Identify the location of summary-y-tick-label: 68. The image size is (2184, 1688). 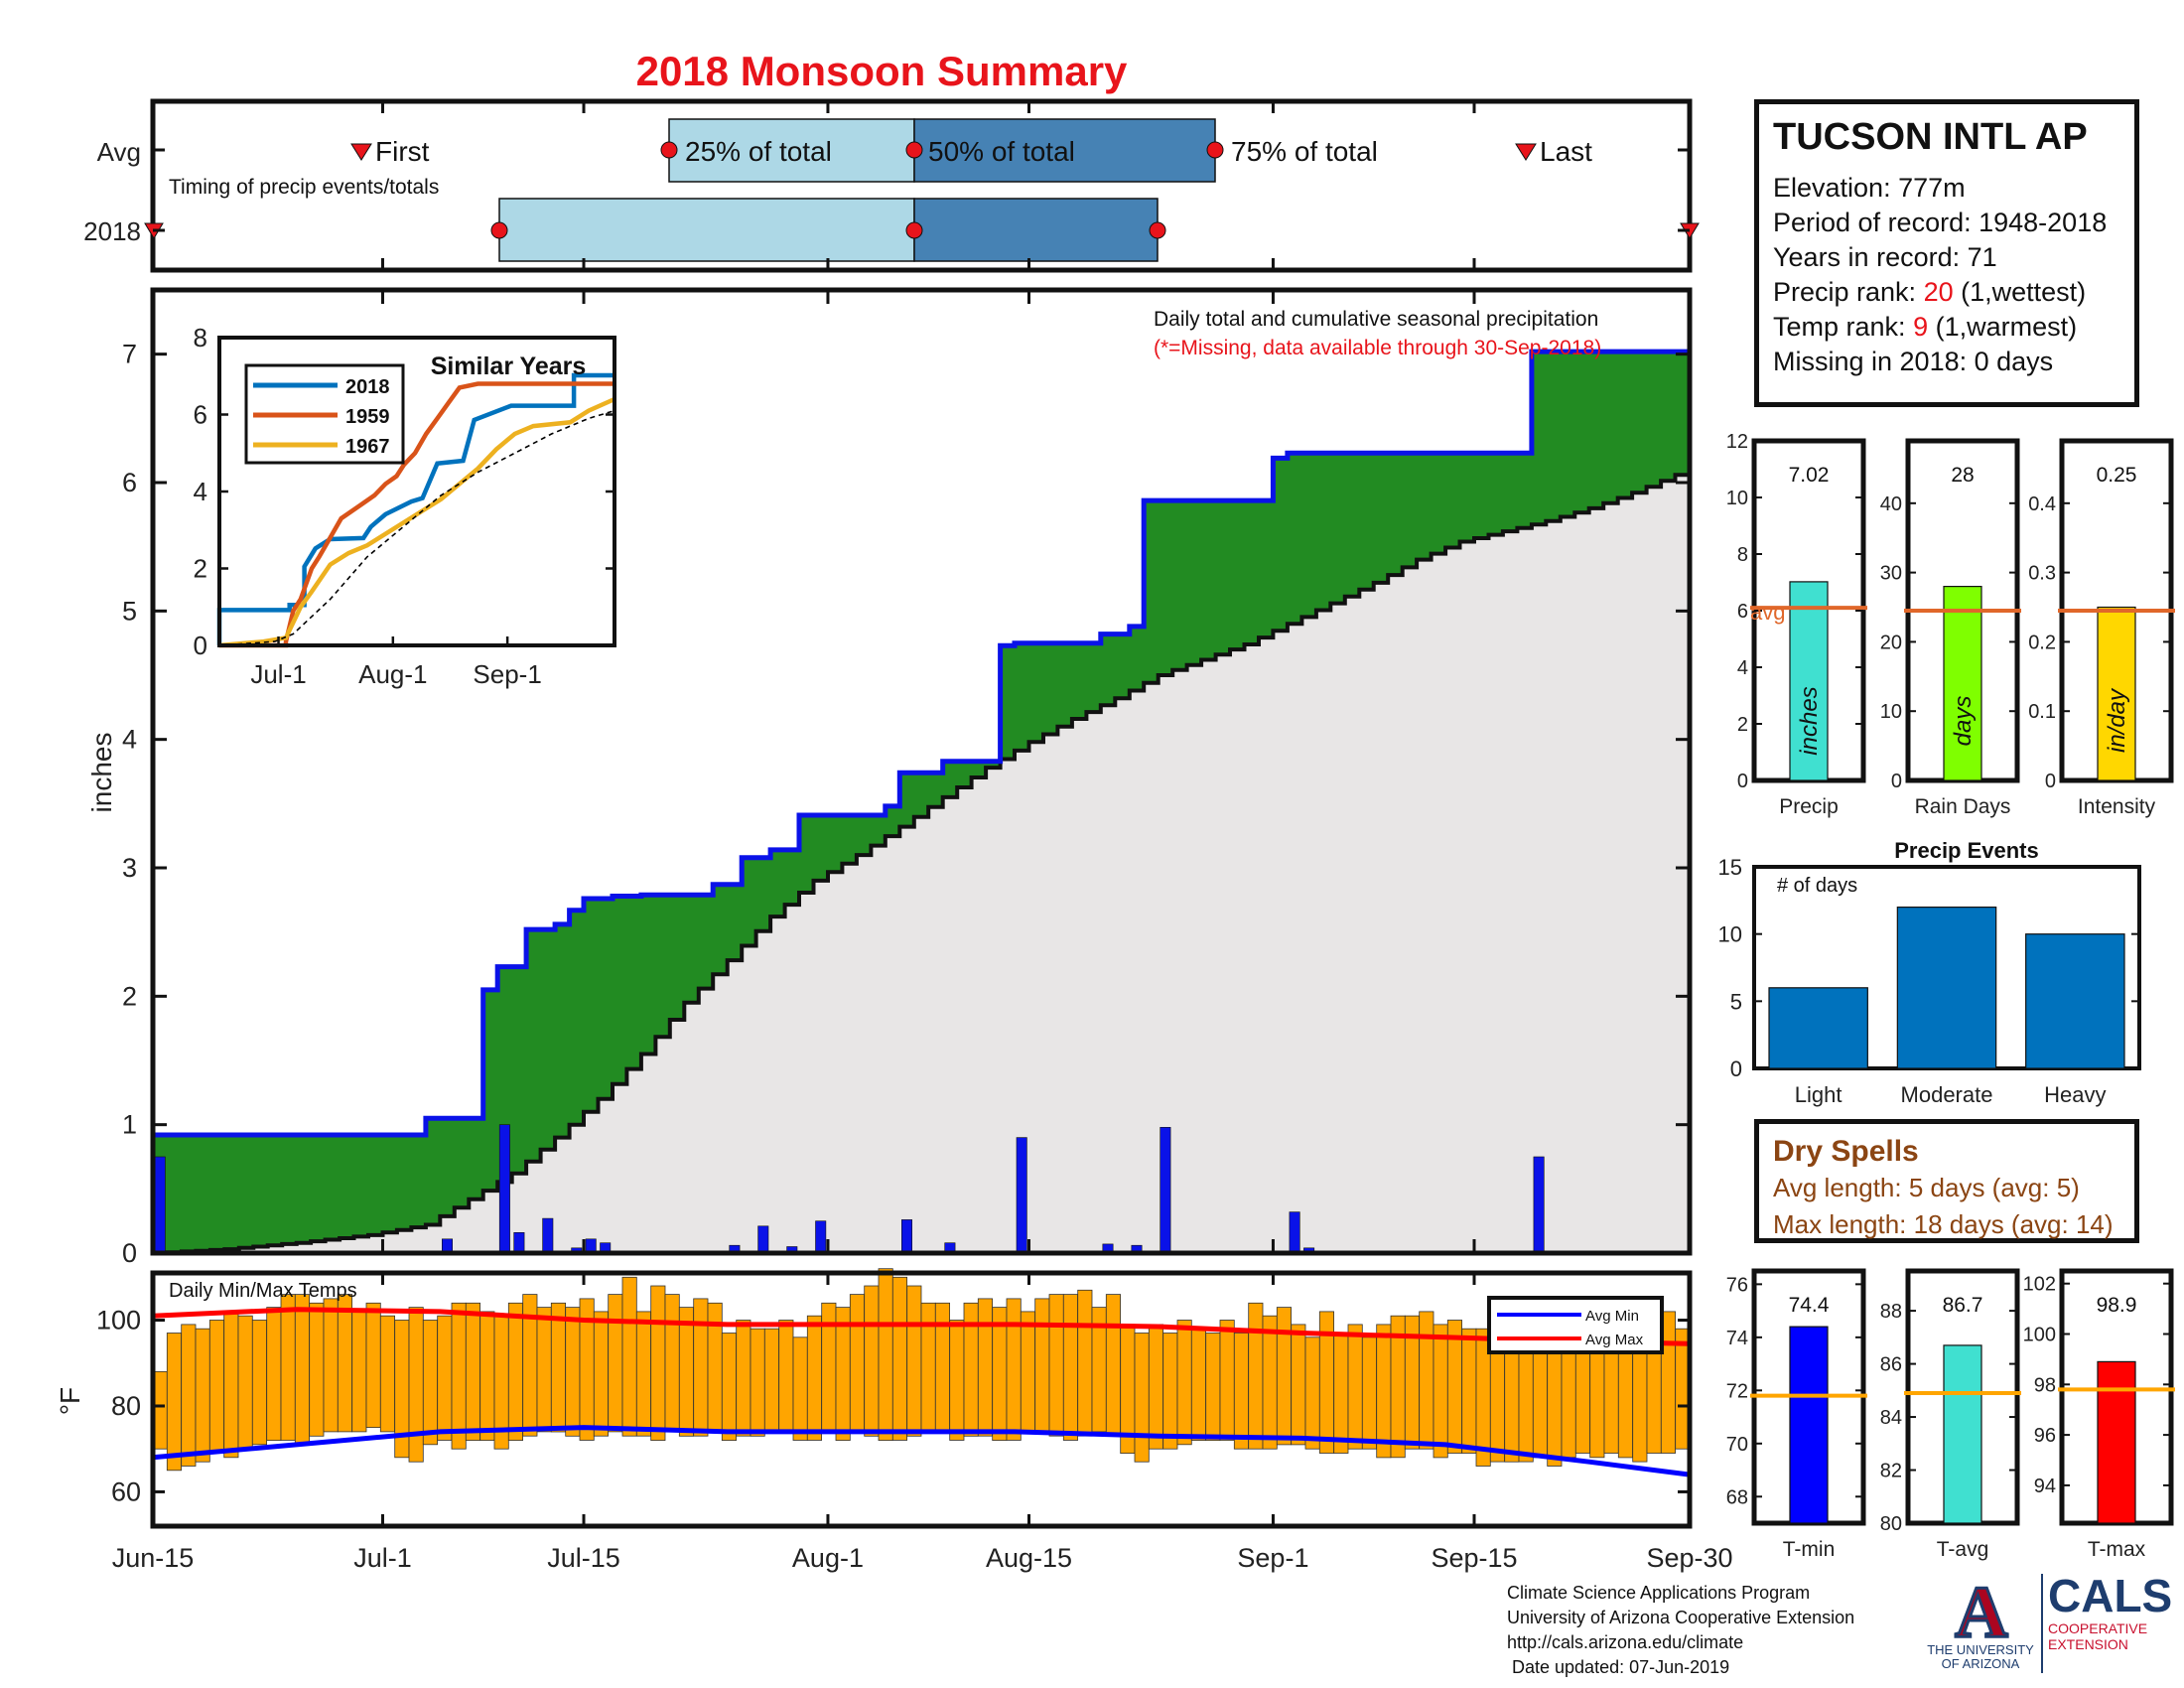
(1737, 1497).